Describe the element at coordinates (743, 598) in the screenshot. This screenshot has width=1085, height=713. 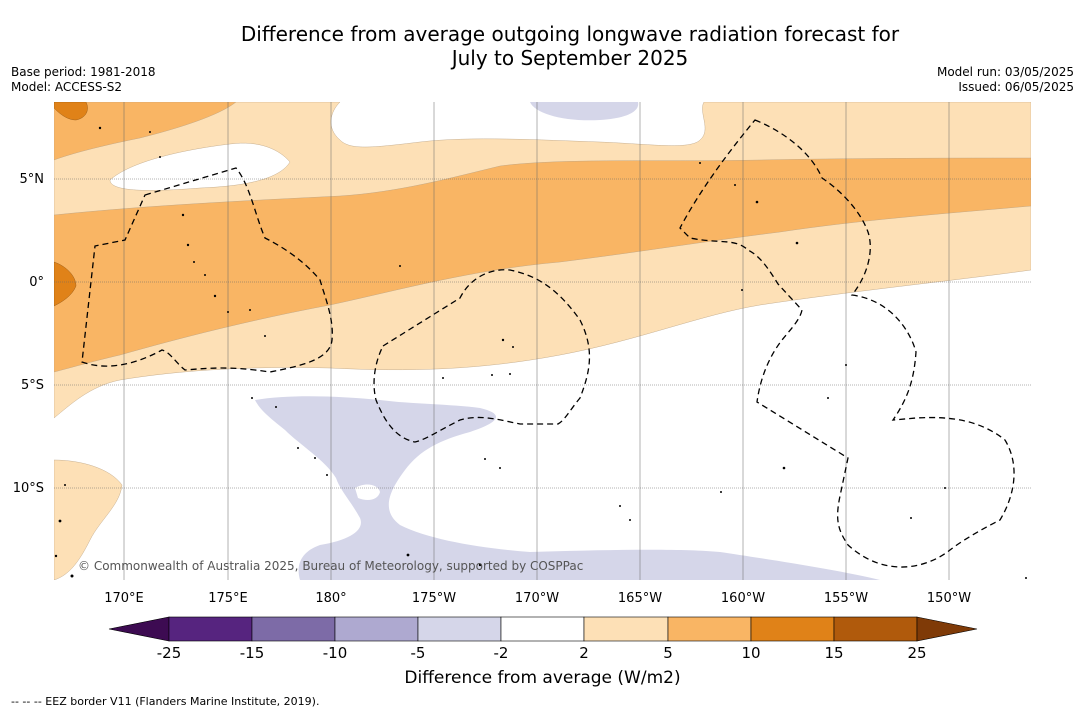
I see `lon-label: 160°W` at that location.